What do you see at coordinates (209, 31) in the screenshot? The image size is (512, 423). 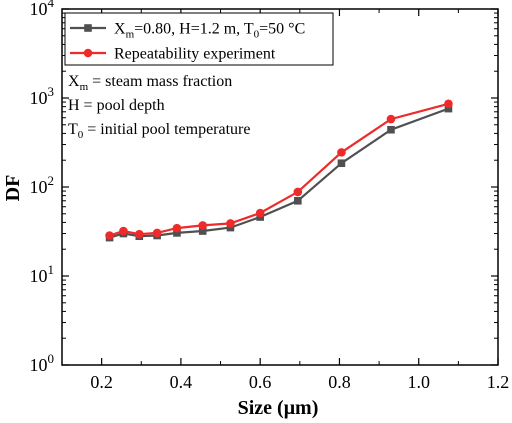 I see `legend-label-0: Xm=0.80, H=1.2 m, T0=50 °C` at bounding box center [209, 31].